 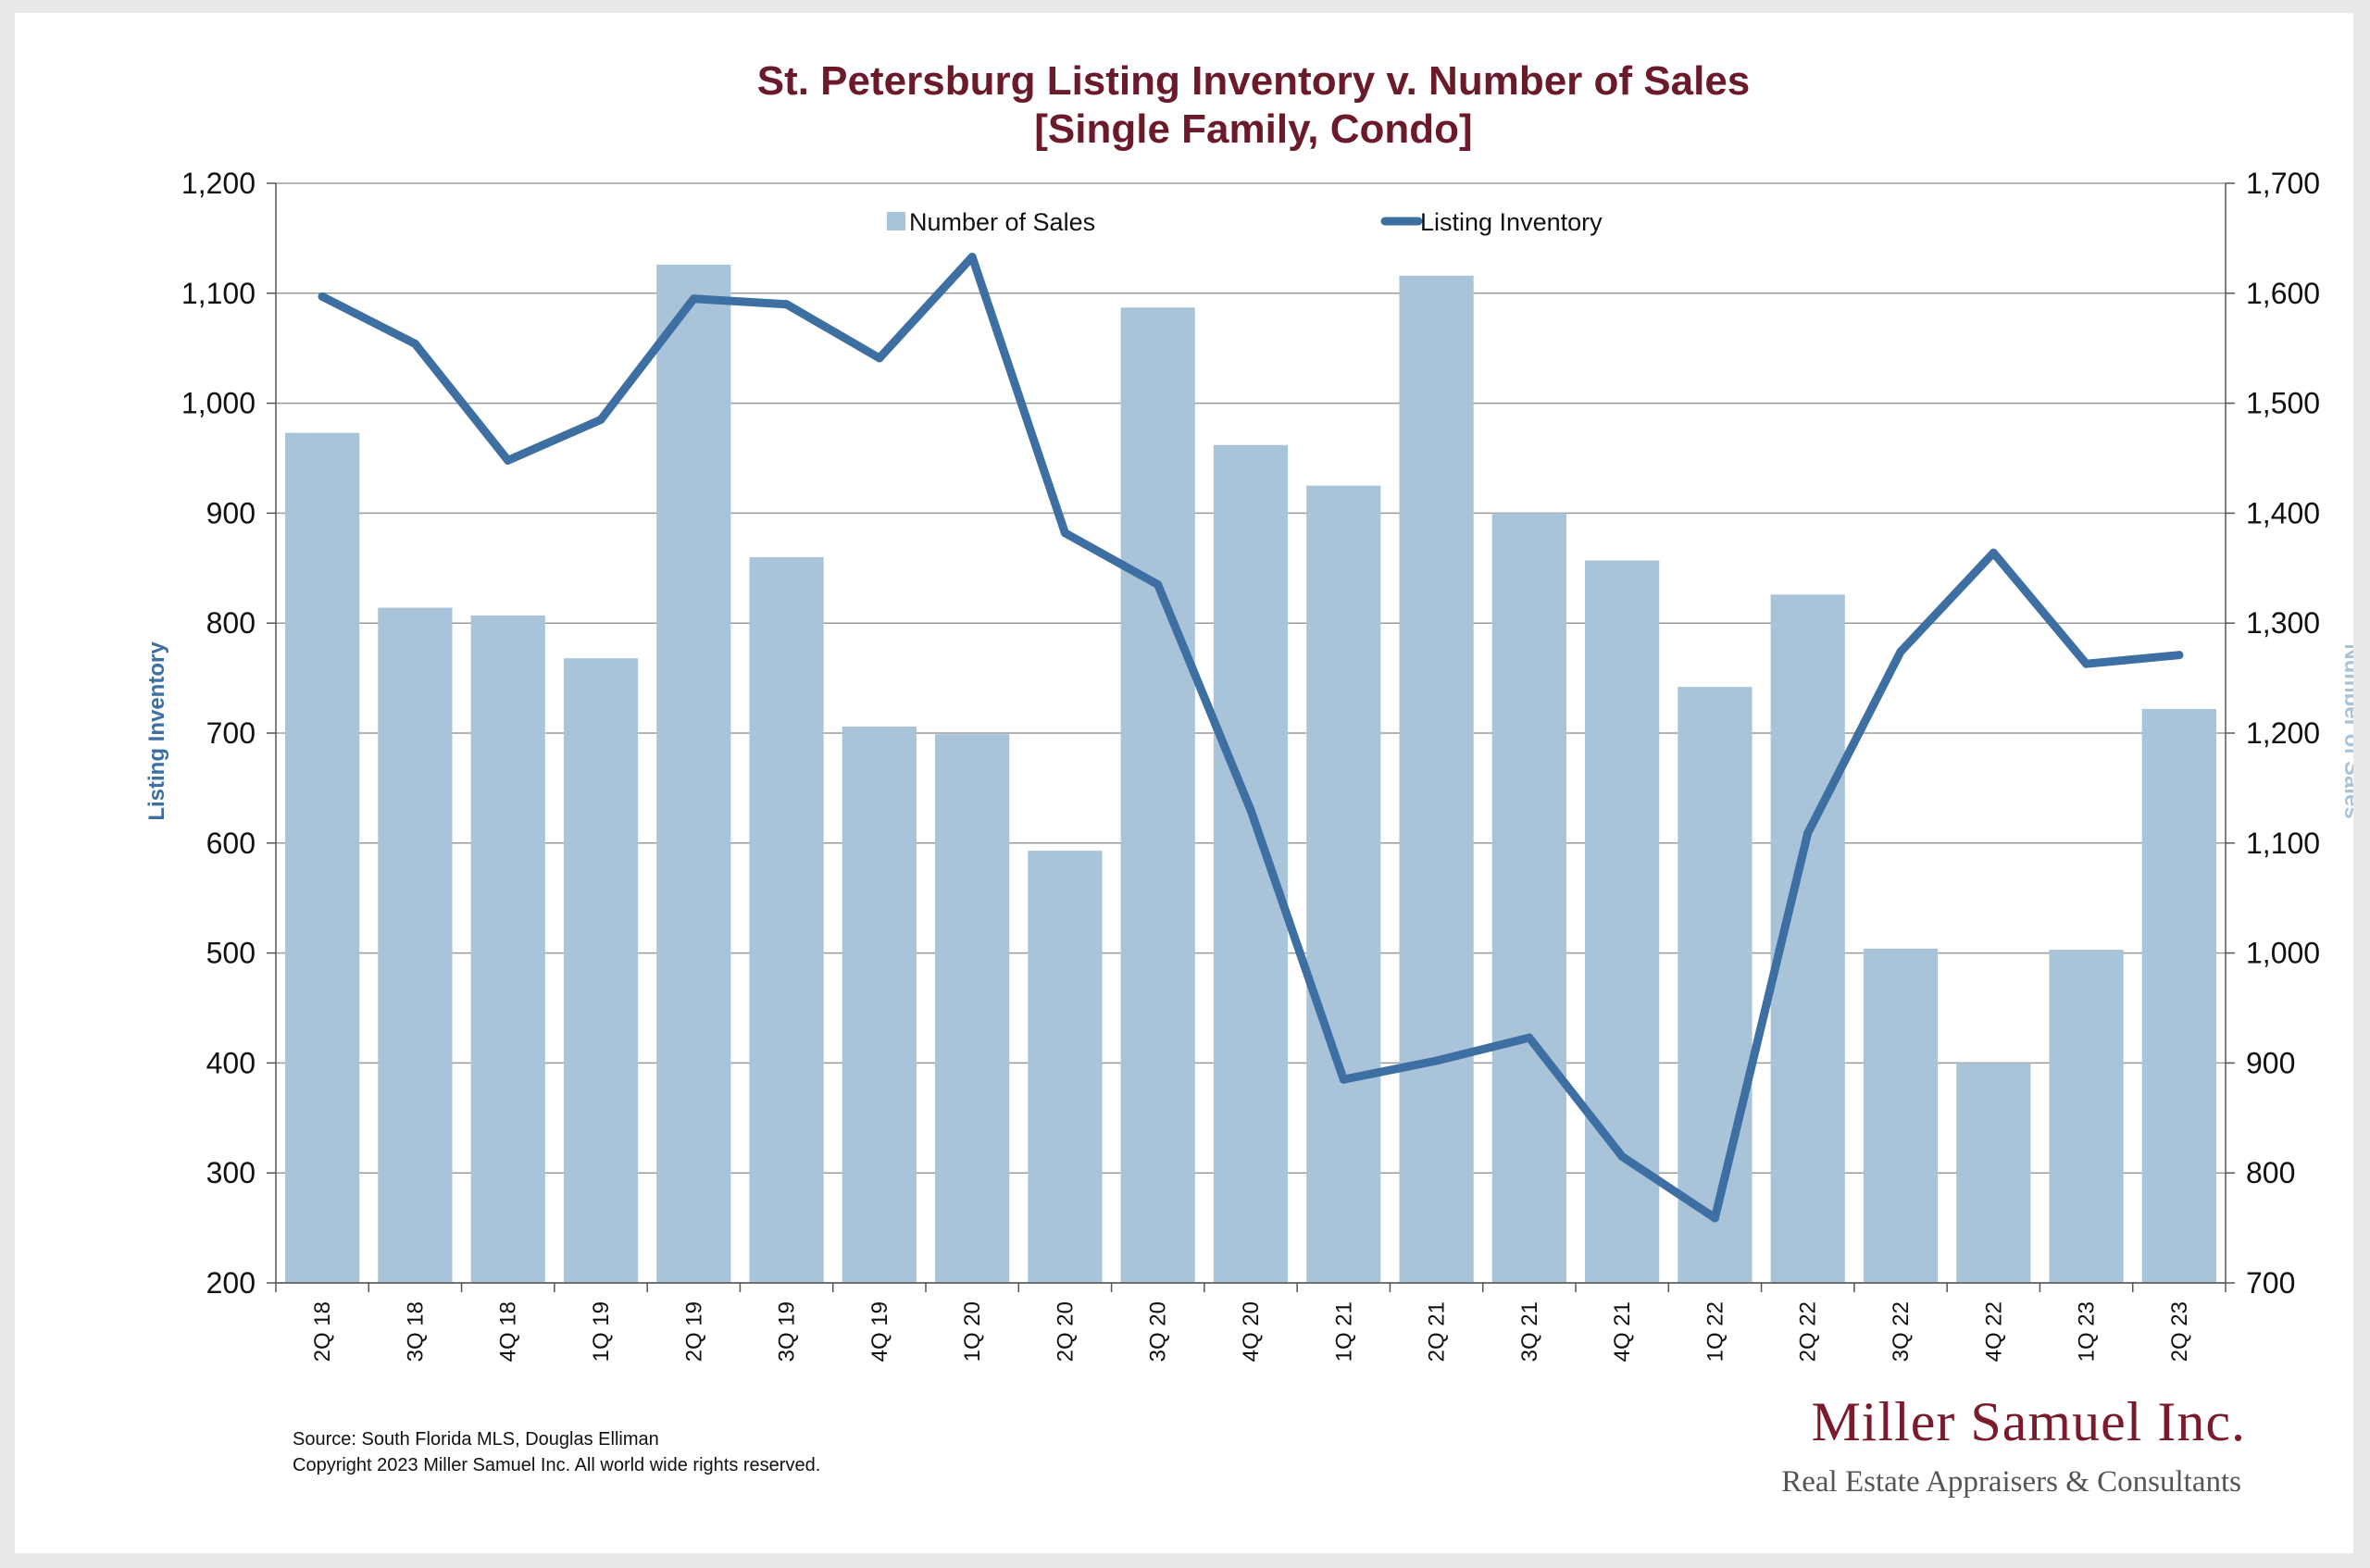 What do you see at coordinates (231, 1283) in the screenshot?
I see `y-left-tick-label: 200` at bounding box center [231, 1283].